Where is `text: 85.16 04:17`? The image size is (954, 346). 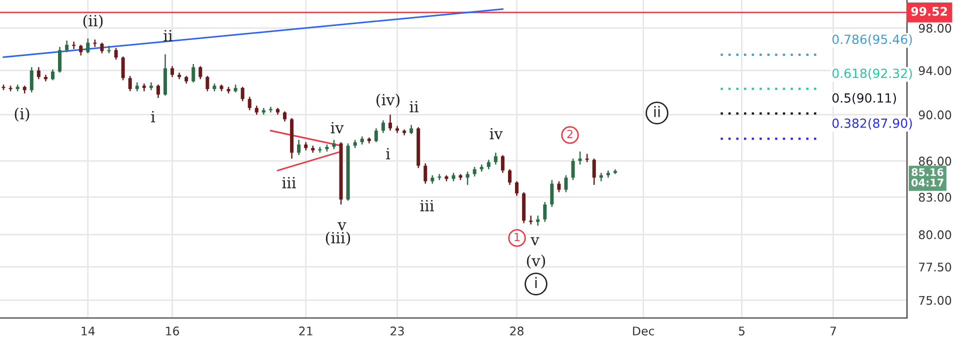 text: 85.16 04:17 is located at coordinates (928, 177).